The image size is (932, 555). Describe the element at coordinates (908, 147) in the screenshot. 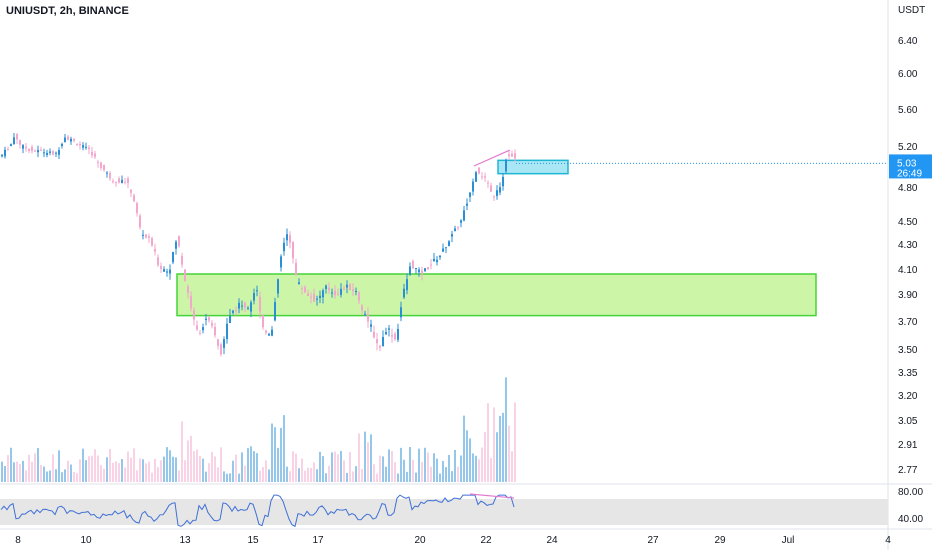

I see `price-tick-label: 5.20` at that location.